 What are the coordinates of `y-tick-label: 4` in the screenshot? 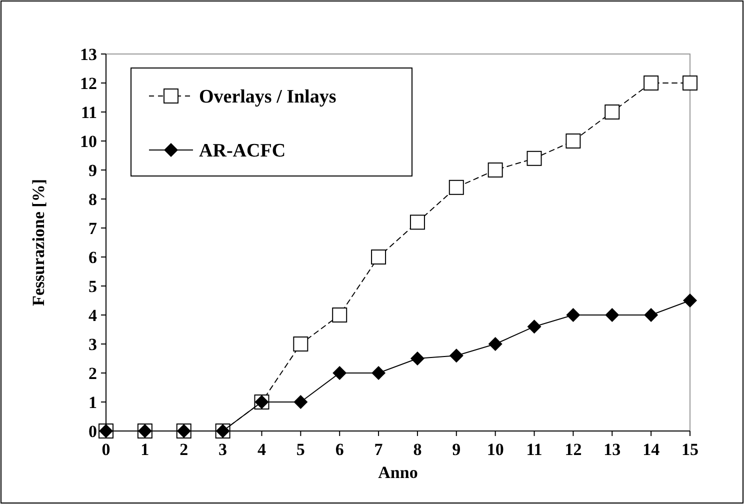 It's located at (93, 315).